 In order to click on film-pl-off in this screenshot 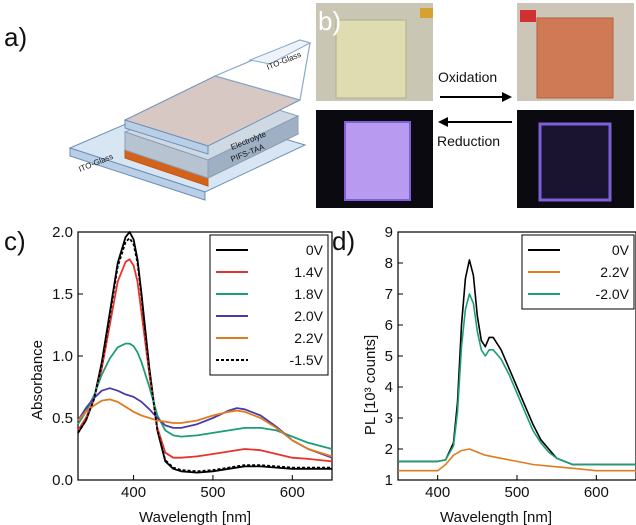, I will do `click(575, 162)`.